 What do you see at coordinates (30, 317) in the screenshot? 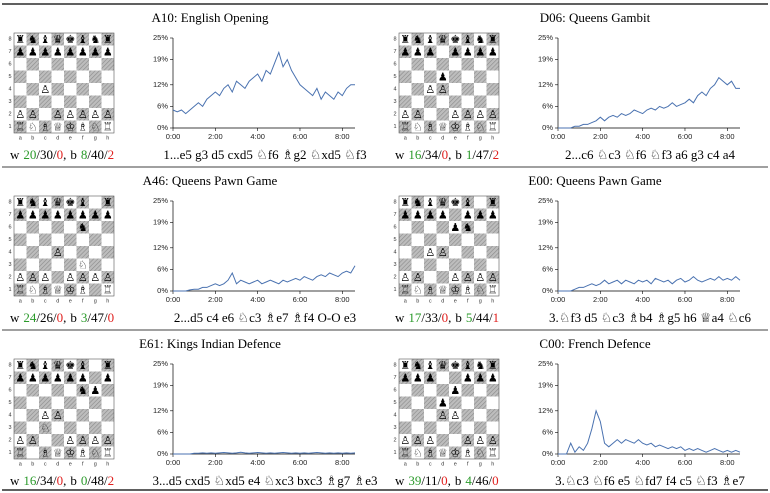
I see `win-count: 24` at bounding box center [30, 317].